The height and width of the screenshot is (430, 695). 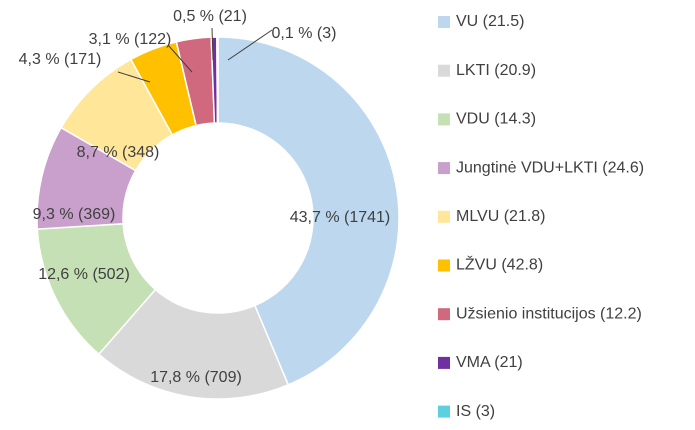 I want to click on legend-label: LKTI (20.9), so click(x=496, y=70).